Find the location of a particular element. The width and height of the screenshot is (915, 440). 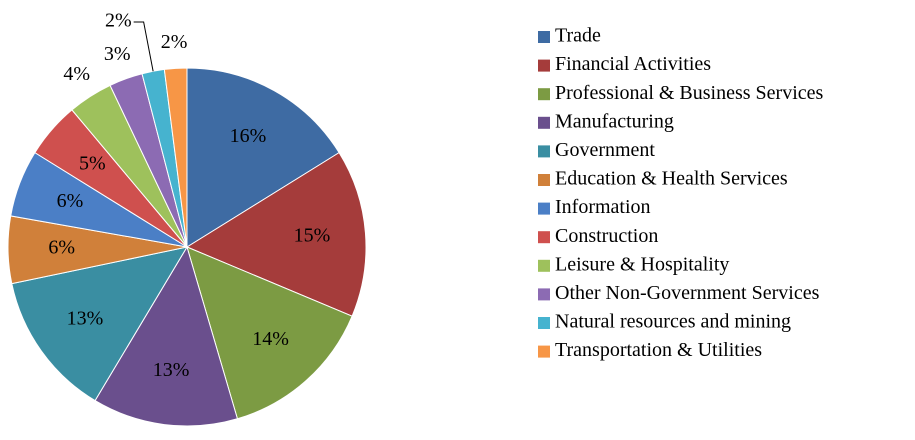

data-label: 3% is located at coordinates (117, 54).